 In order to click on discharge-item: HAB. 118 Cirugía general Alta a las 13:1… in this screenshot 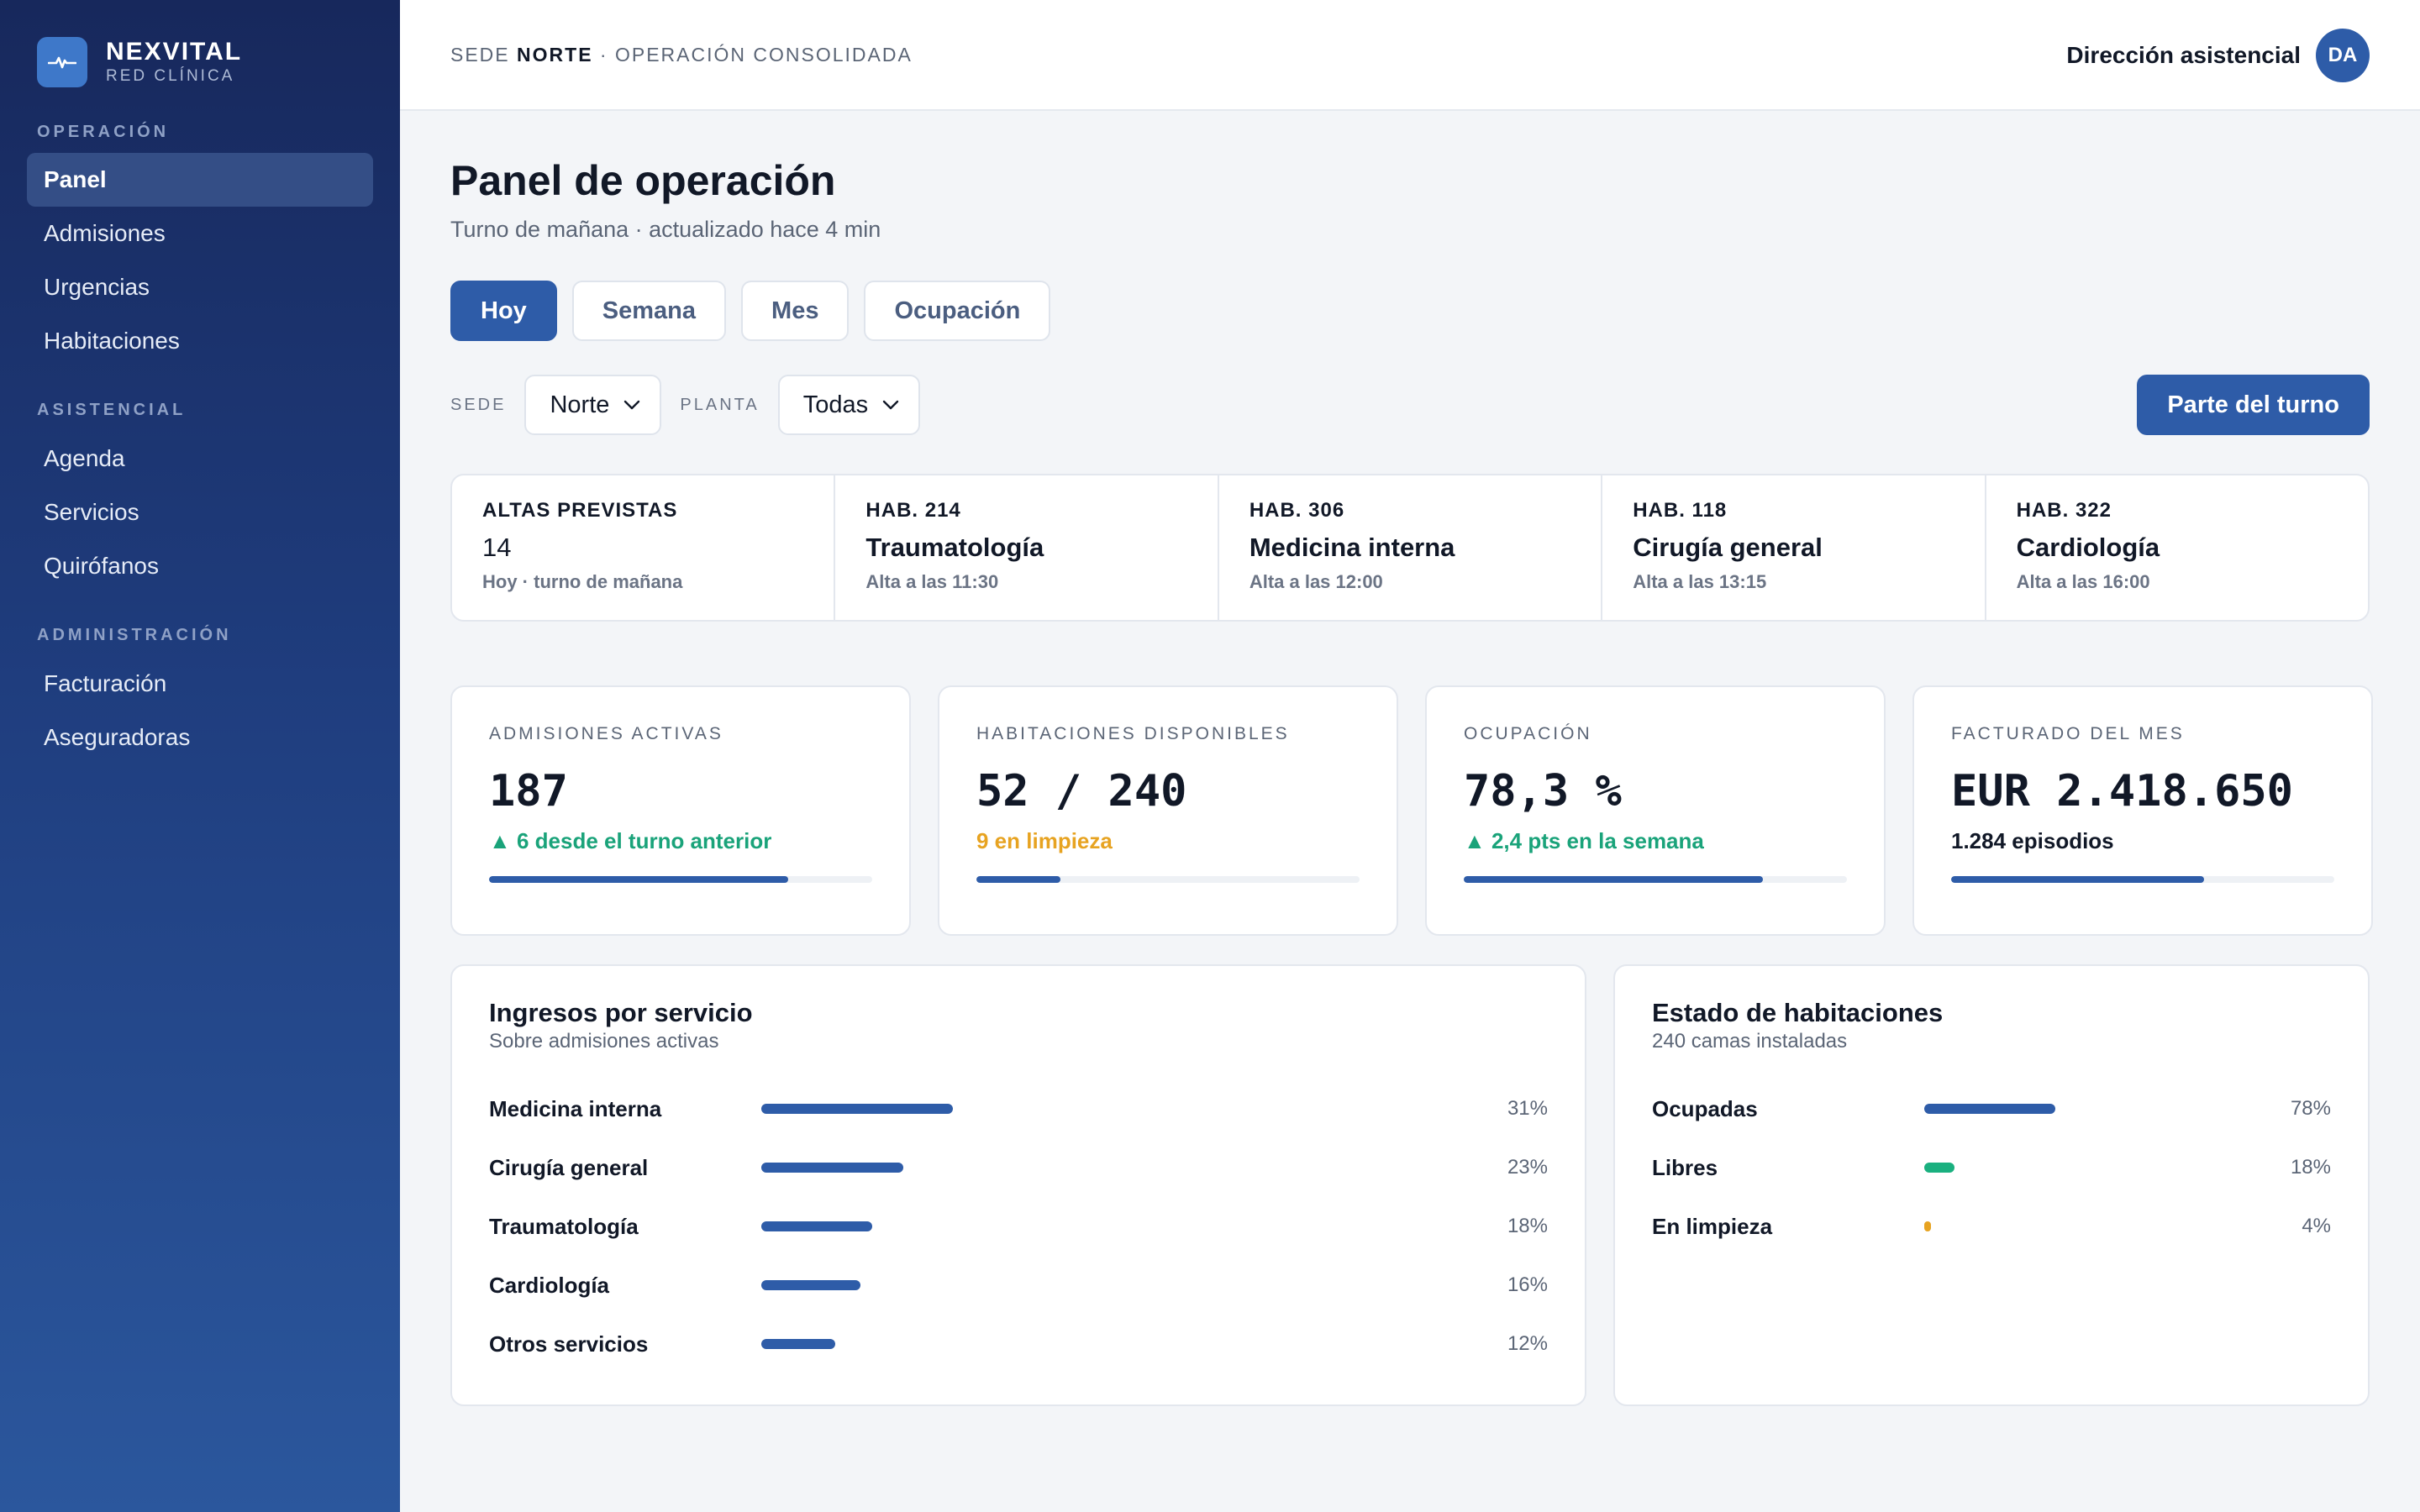, I will do `click(1793, 547)`.